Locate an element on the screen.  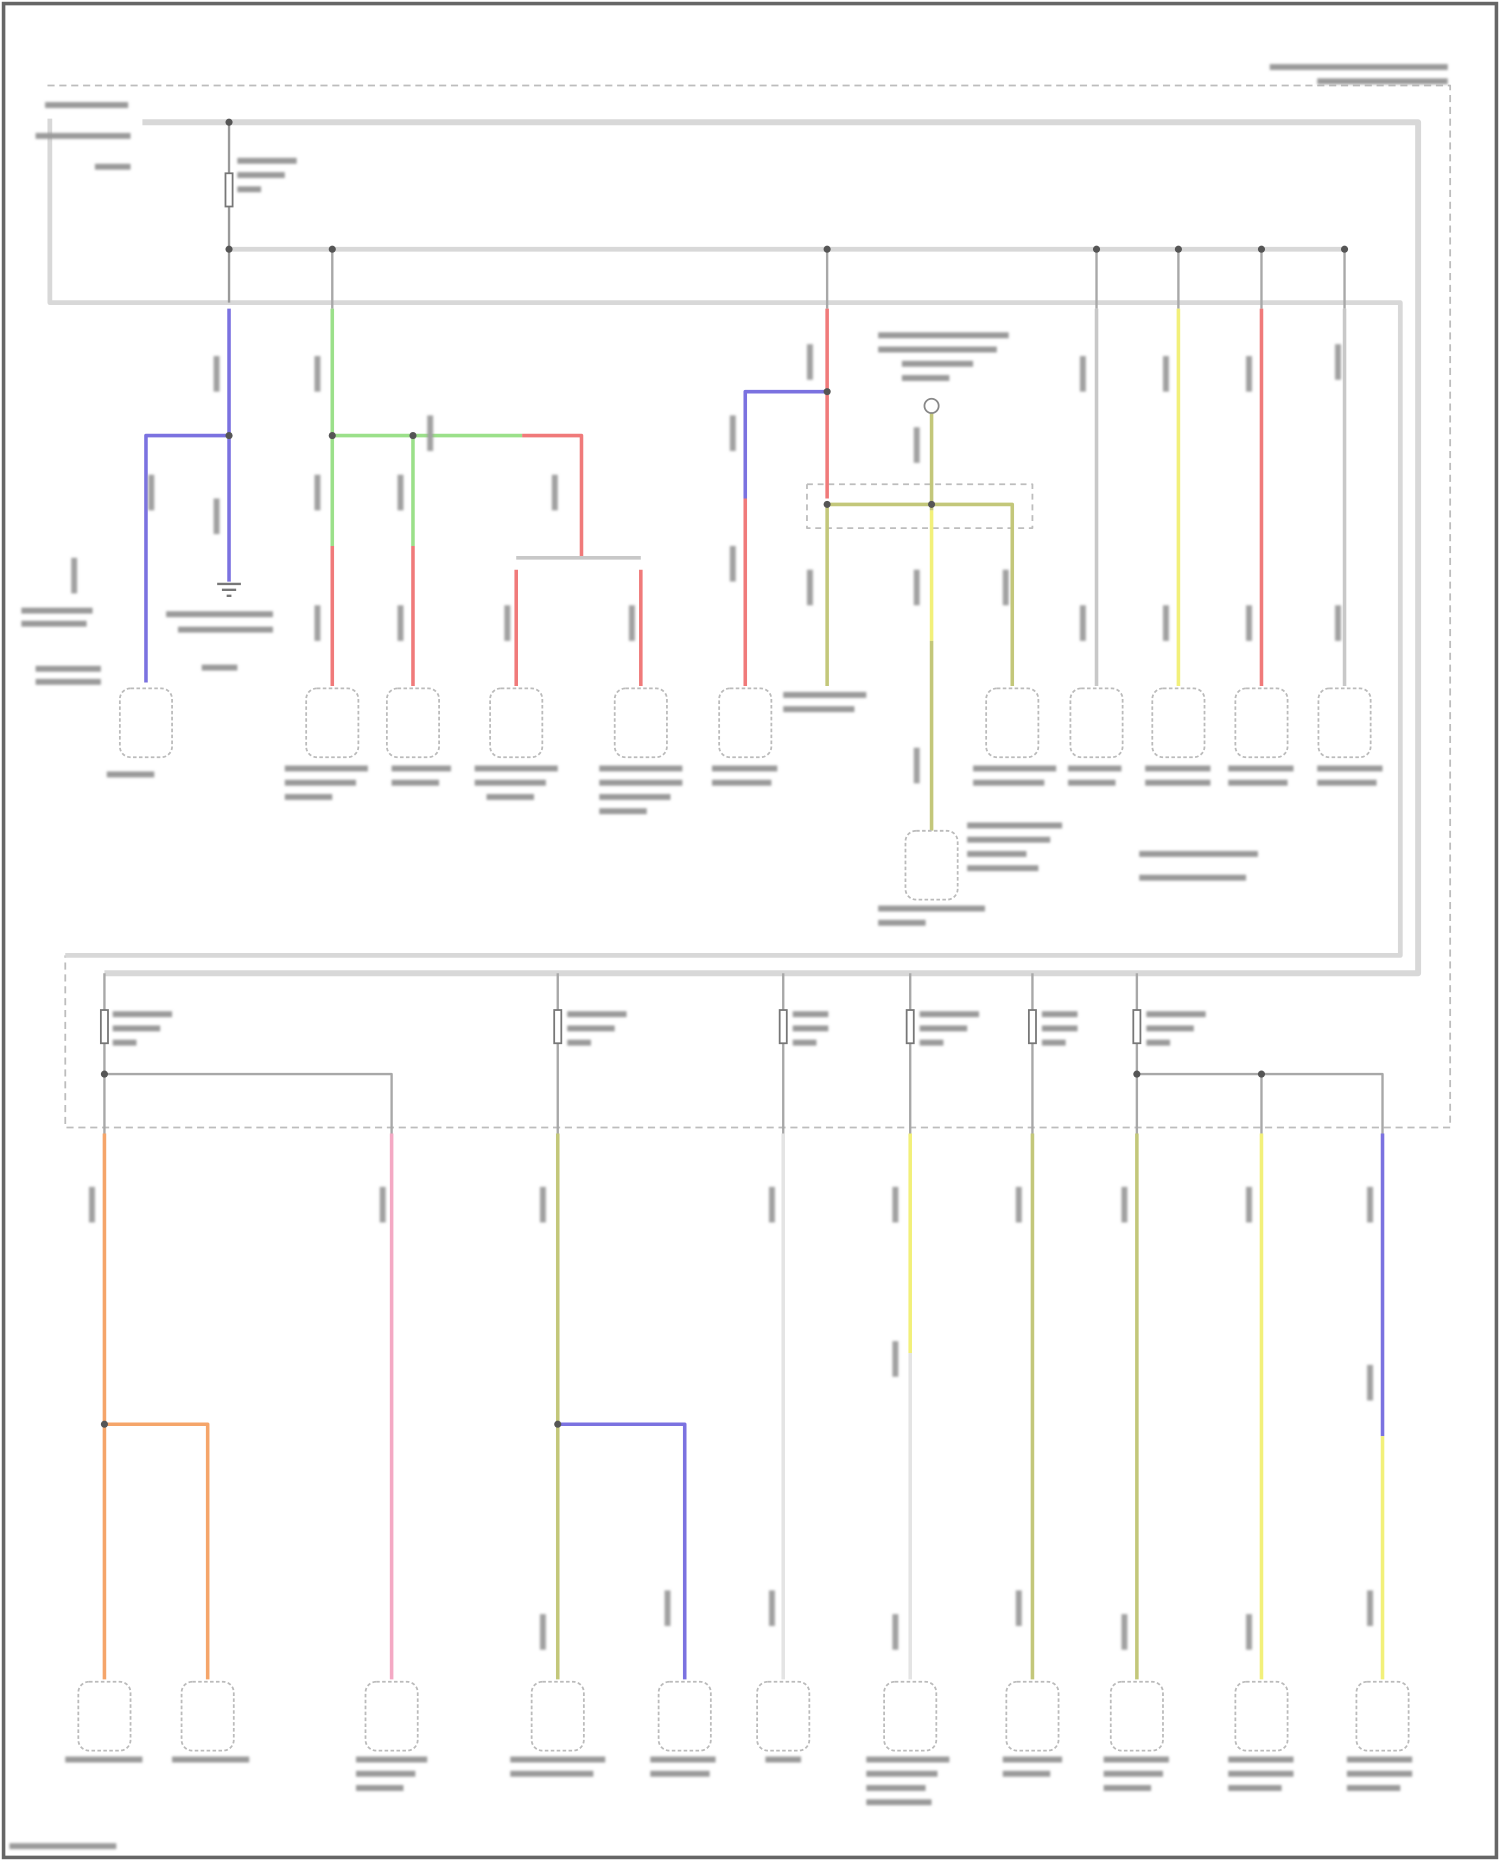
wire-olive is located at coordinates (921, 594).